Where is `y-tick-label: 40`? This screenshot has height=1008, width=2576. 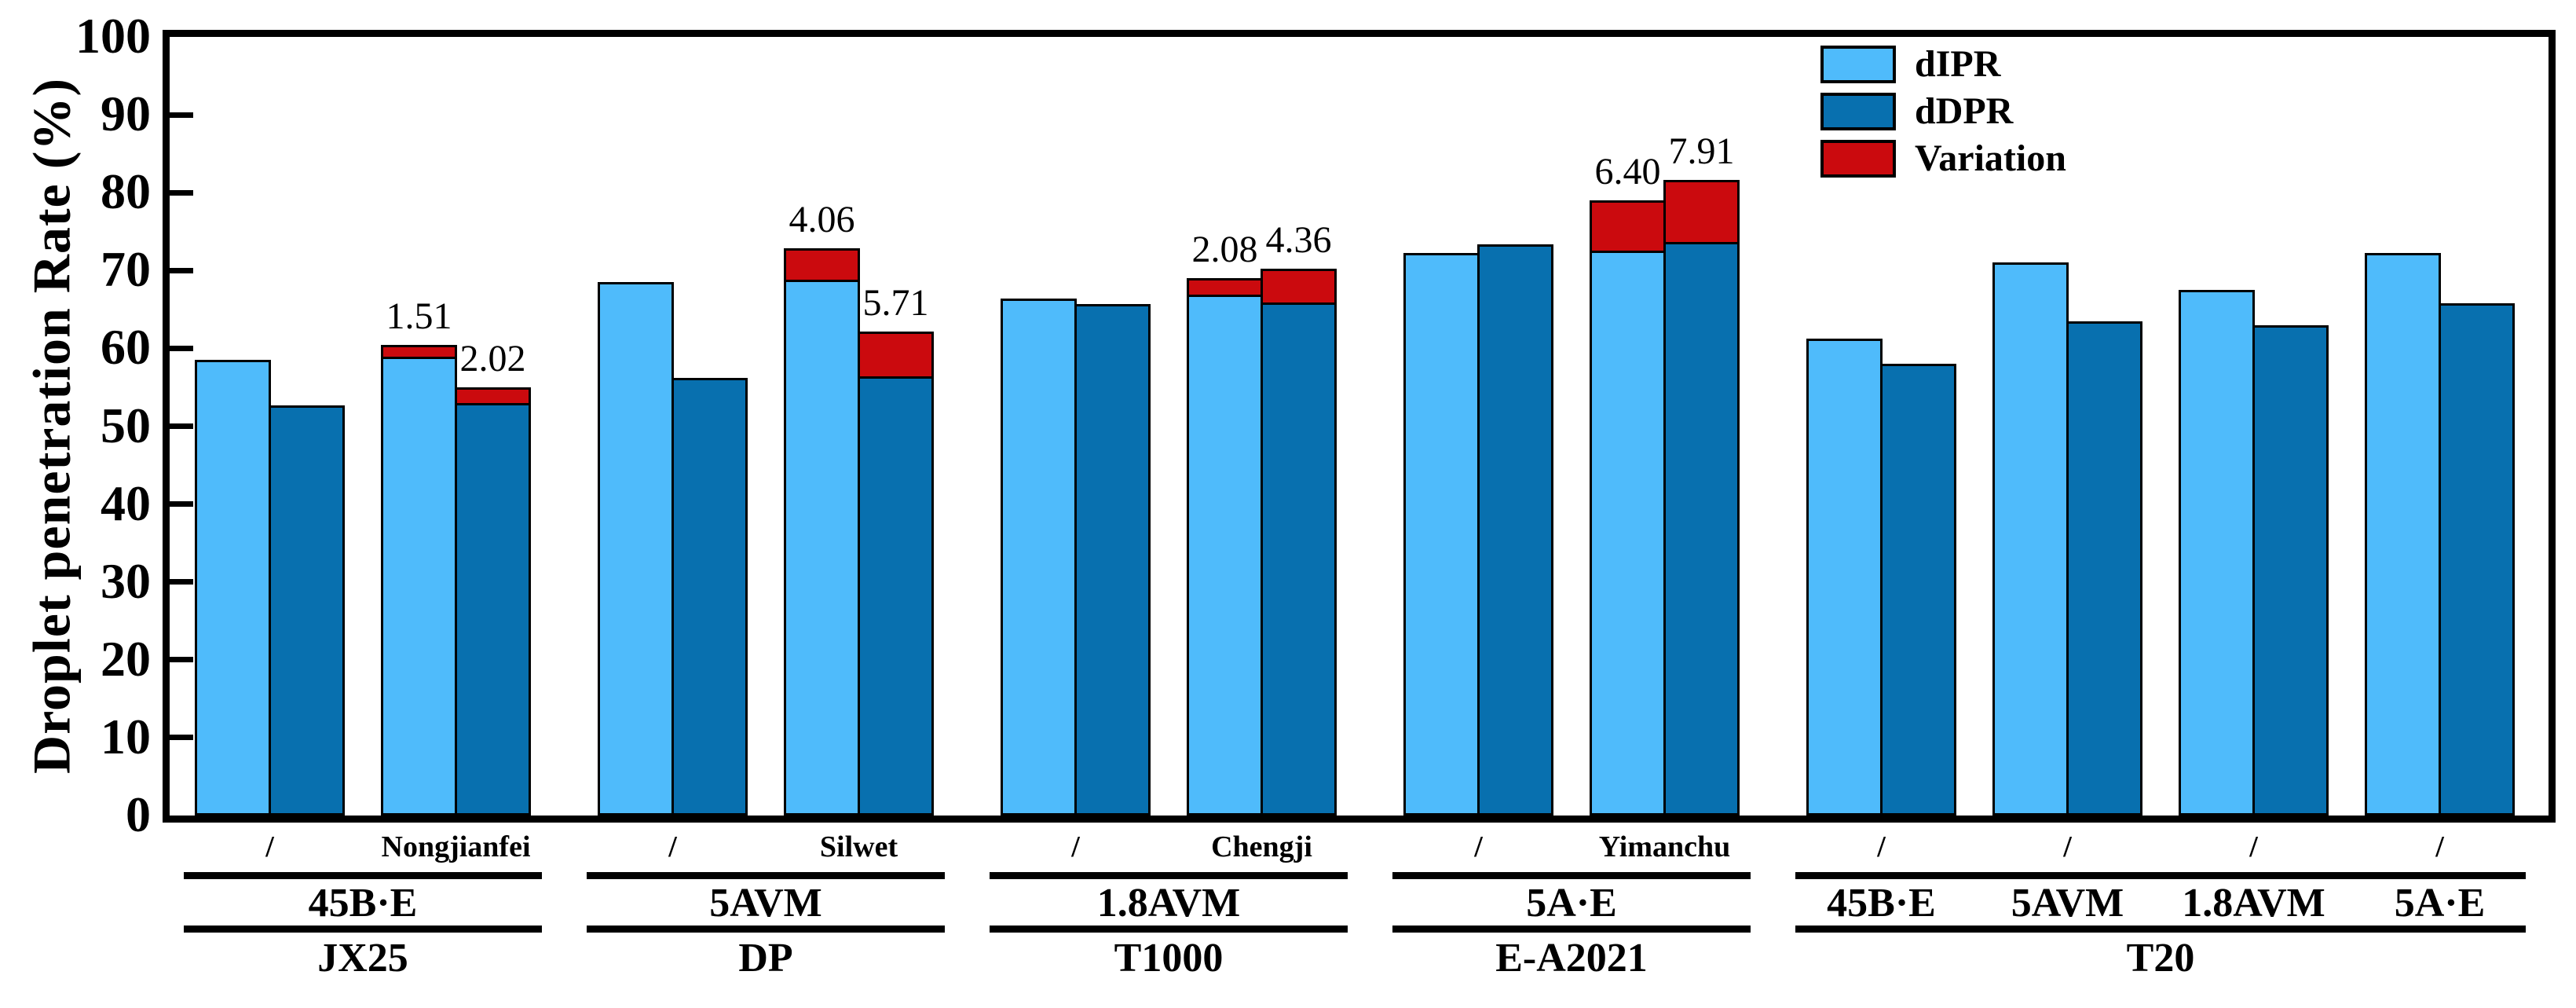
y-tick-label: 40 is located at coordinates (126, 503).